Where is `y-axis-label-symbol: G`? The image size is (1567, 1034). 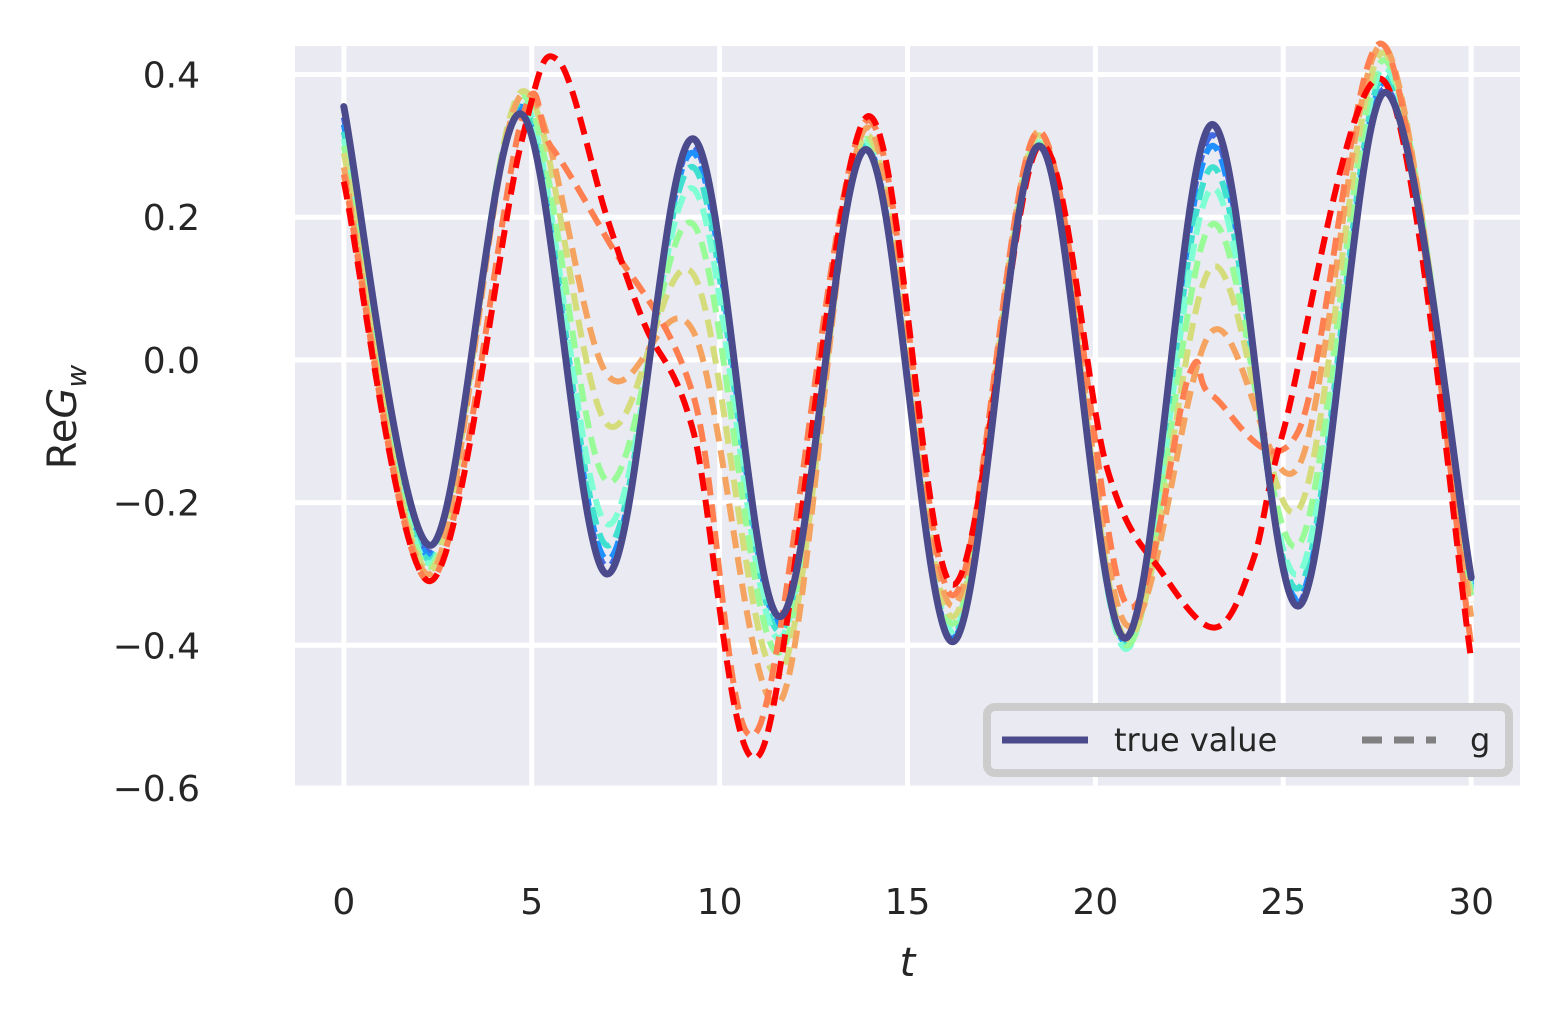 y-axis-label-symbol: G is located at coordinates (63, 403).